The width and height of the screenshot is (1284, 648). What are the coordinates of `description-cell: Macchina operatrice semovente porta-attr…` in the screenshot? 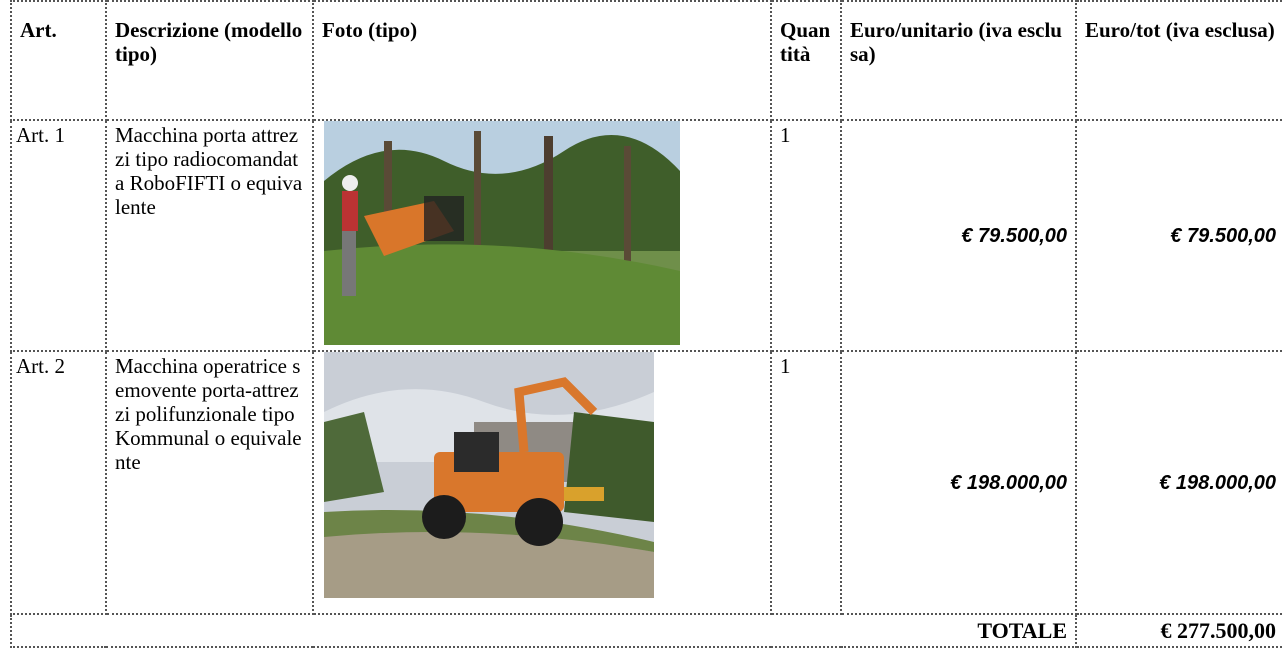 It's located at (209, 482).